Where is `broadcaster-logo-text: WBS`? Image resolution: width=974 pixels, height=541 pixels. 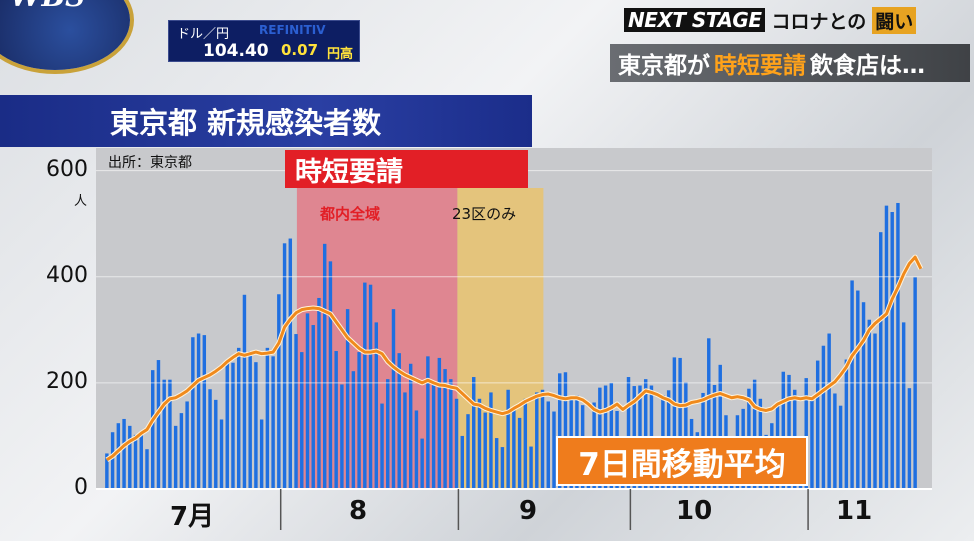
broadcaster-logo-text: WBS is located at coordinates (47, 6).